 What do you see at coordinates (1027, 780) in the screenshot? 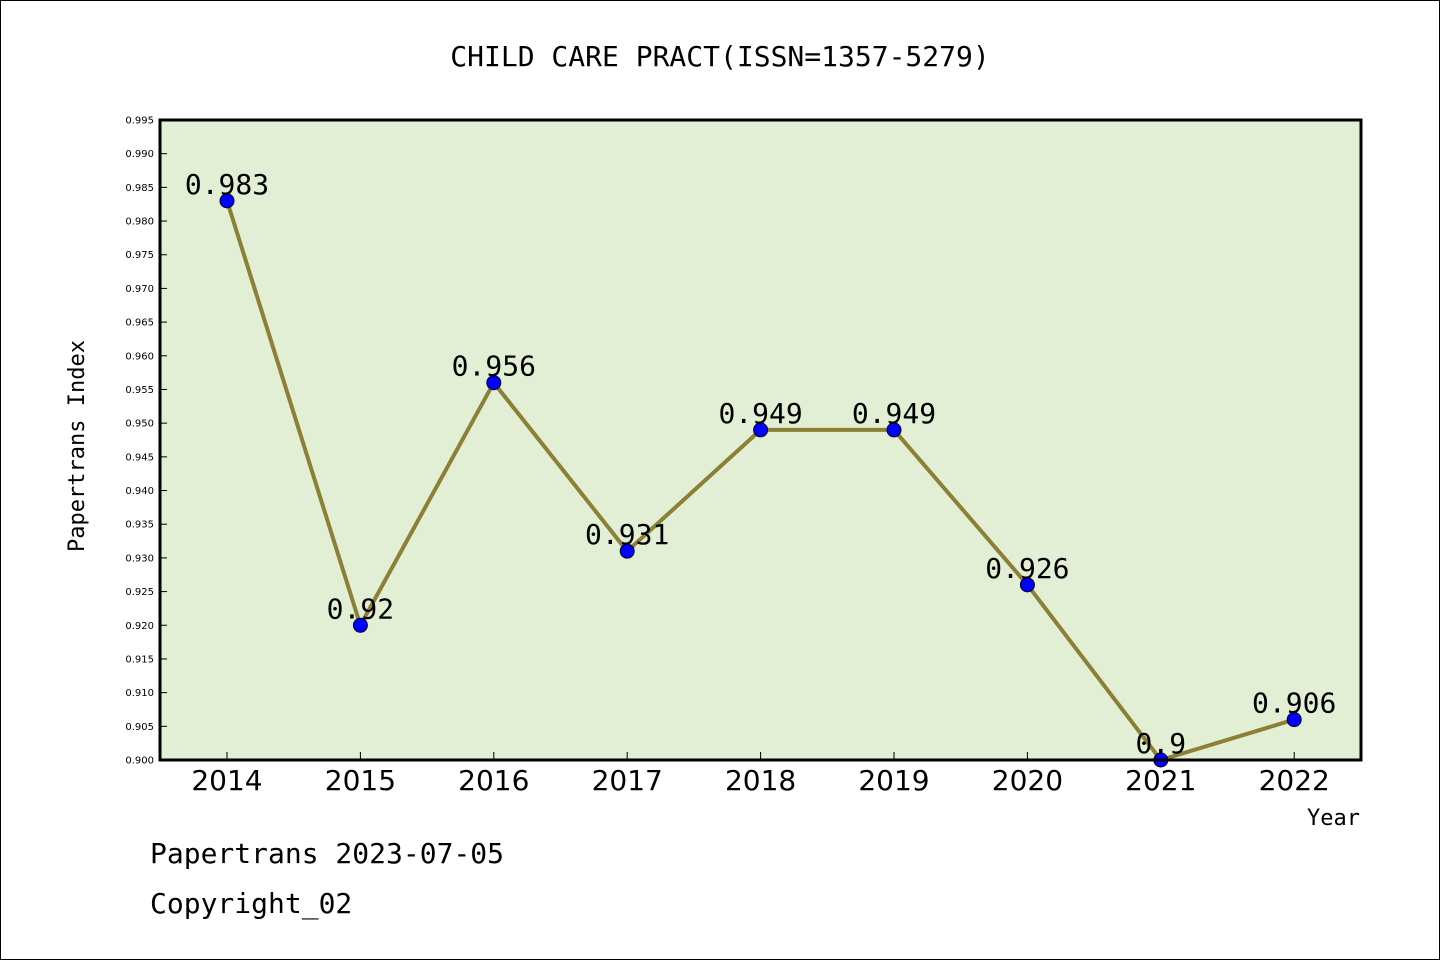
I see `x-tick-label: 2020` at bounding box center [1027, 780].